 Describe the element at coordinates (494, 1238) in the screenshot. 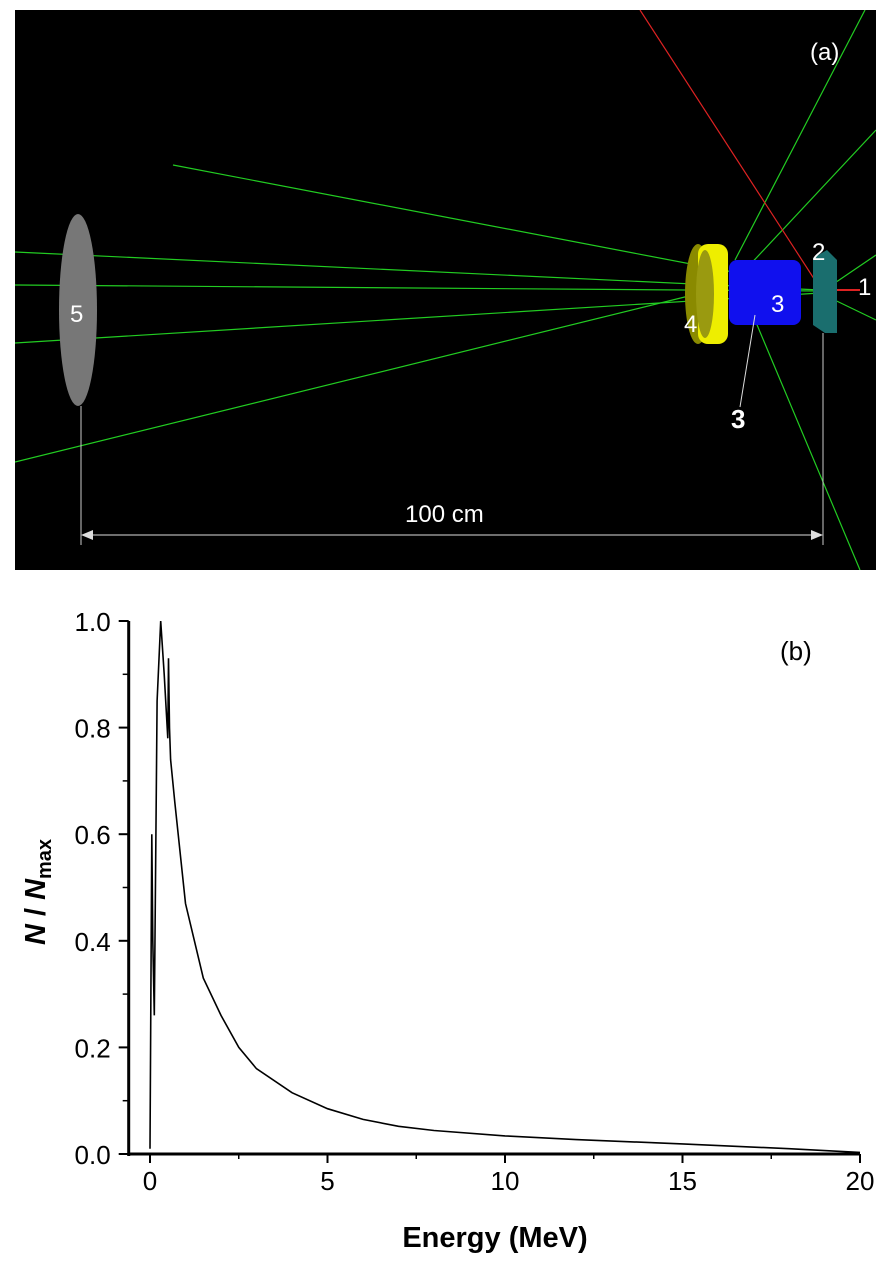

I see `x-axis-label: Energy (MeV)` at that location.